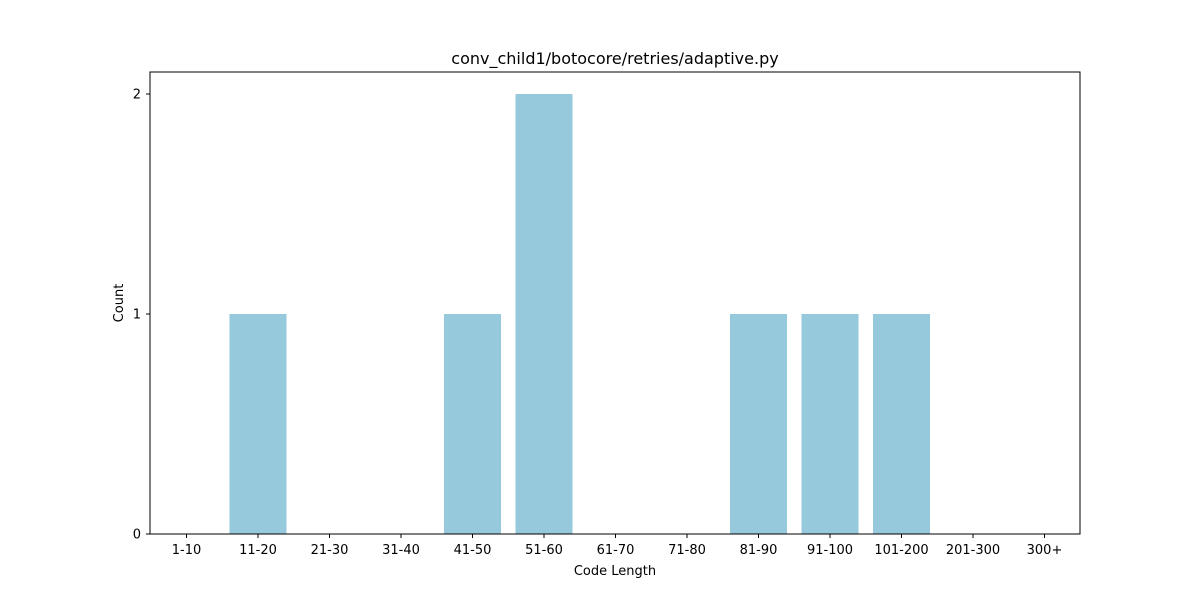  I want to click on x-tick-label: 201-300, so click(973, 550).